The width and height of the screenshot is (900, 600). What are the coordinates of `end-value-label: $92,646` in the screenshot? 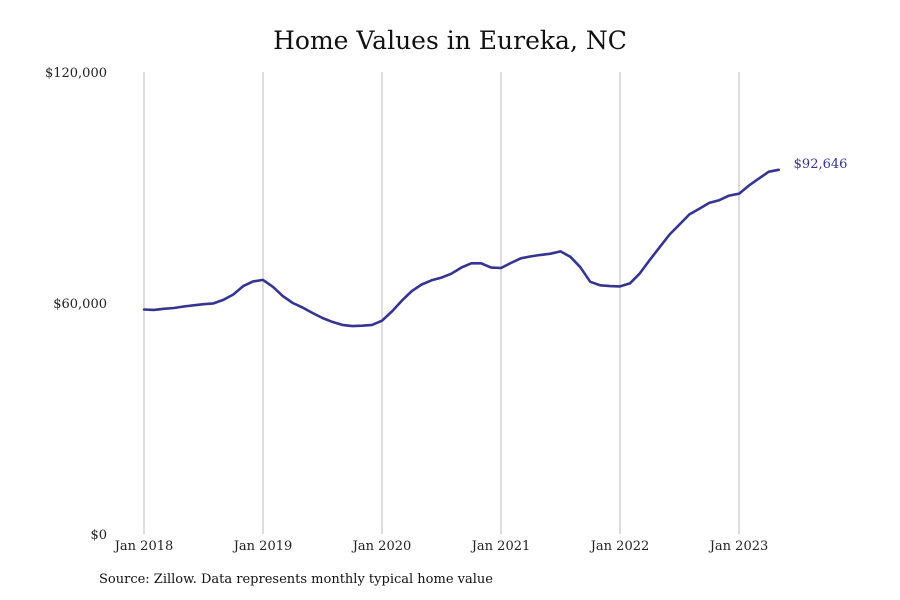 It's located at (821, 164).